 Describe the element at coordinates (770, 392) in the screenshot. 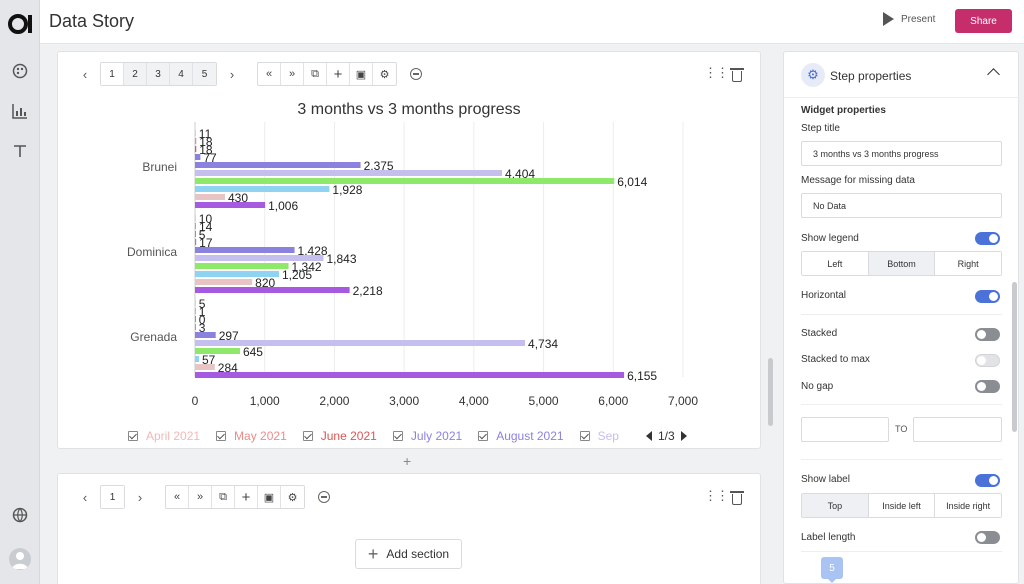

I see `main-scrollbar` at that location.